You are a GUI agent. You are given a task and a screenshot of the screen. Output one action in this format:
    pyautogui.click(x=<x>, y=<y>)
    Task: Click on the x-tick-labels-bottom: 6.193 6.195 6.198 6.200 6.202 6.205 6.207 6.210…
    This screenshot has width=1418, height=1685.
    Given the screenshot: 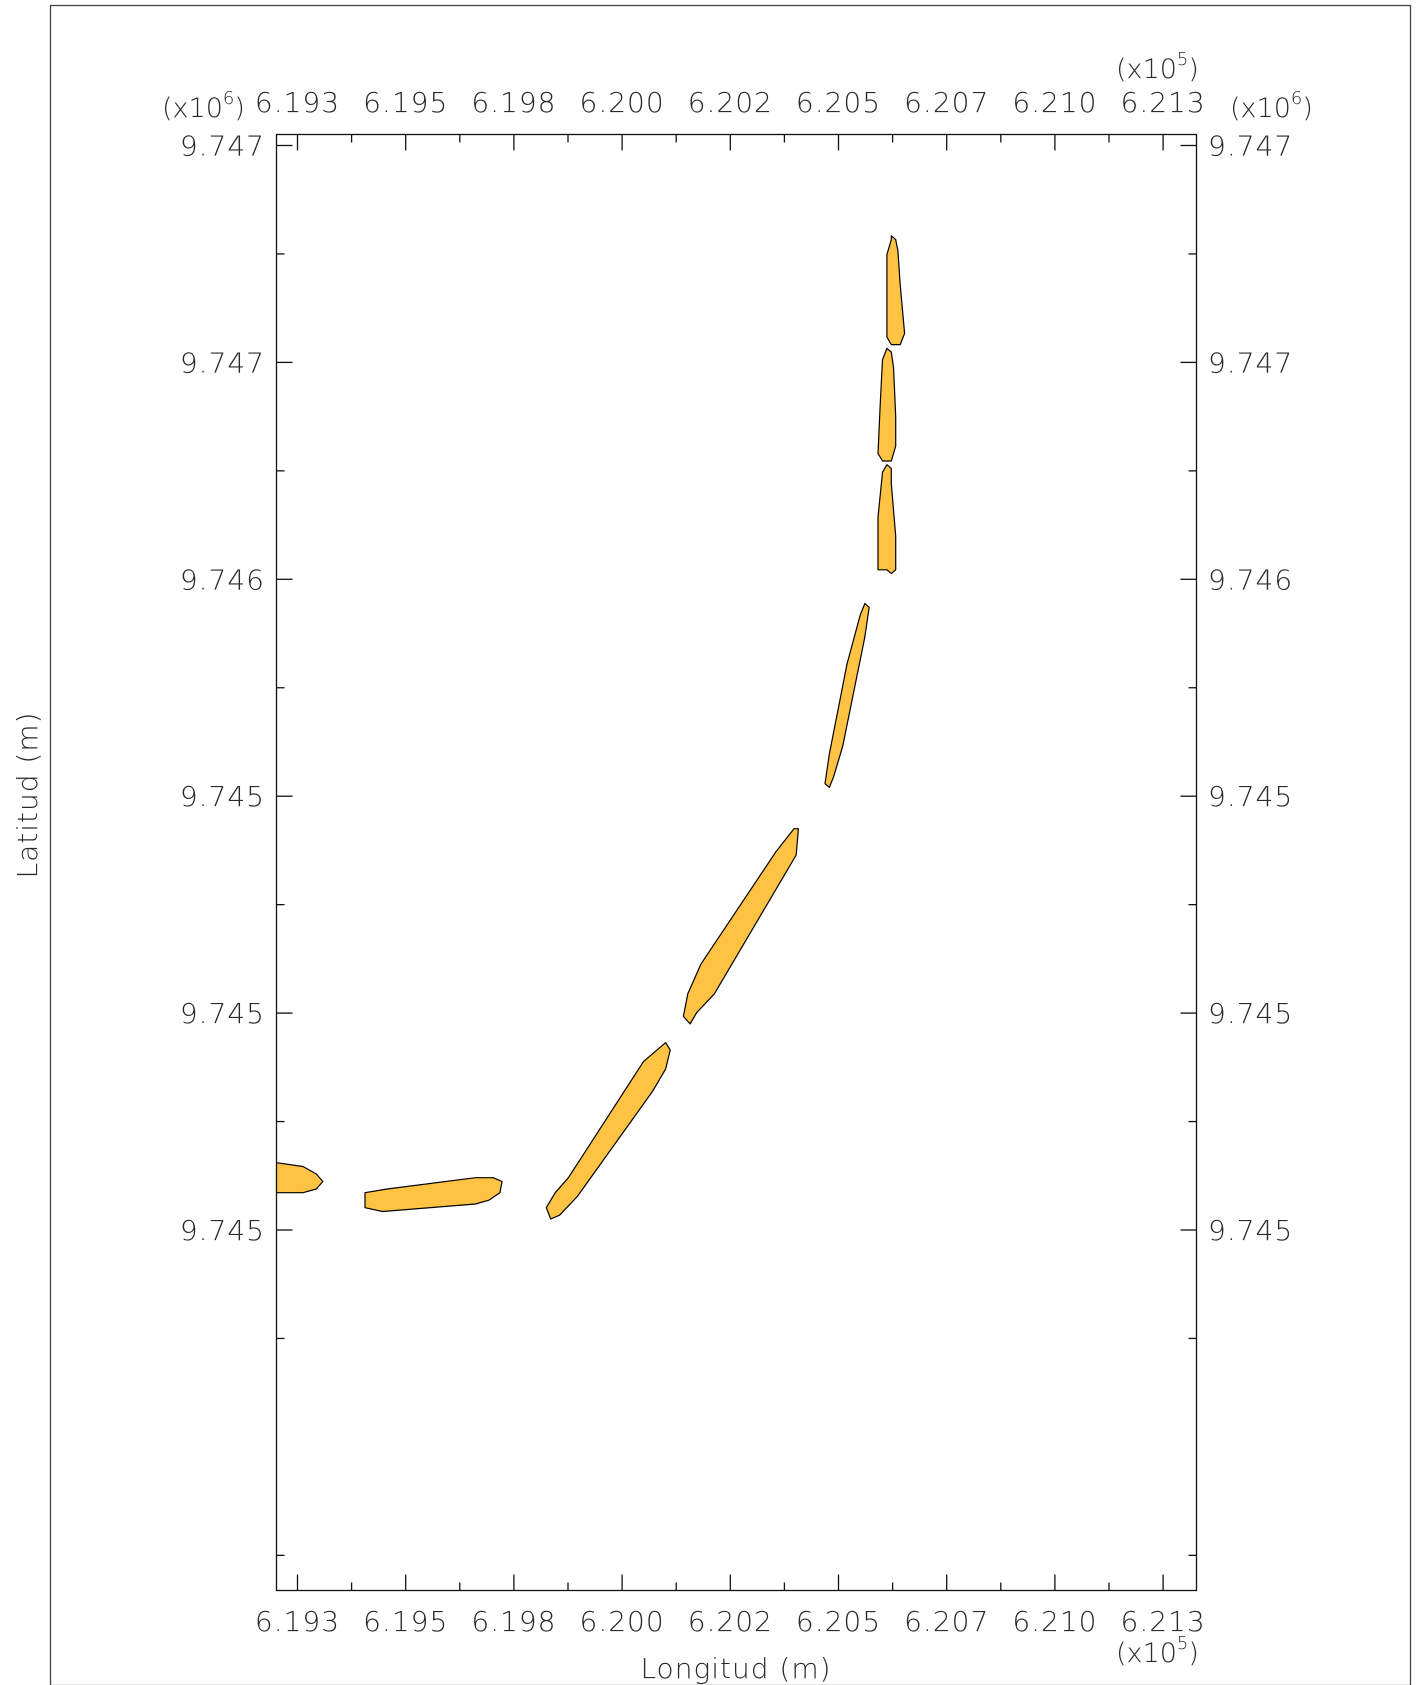 What is the action you would take?
    pyautogui.click(x=730, y=1621)
    